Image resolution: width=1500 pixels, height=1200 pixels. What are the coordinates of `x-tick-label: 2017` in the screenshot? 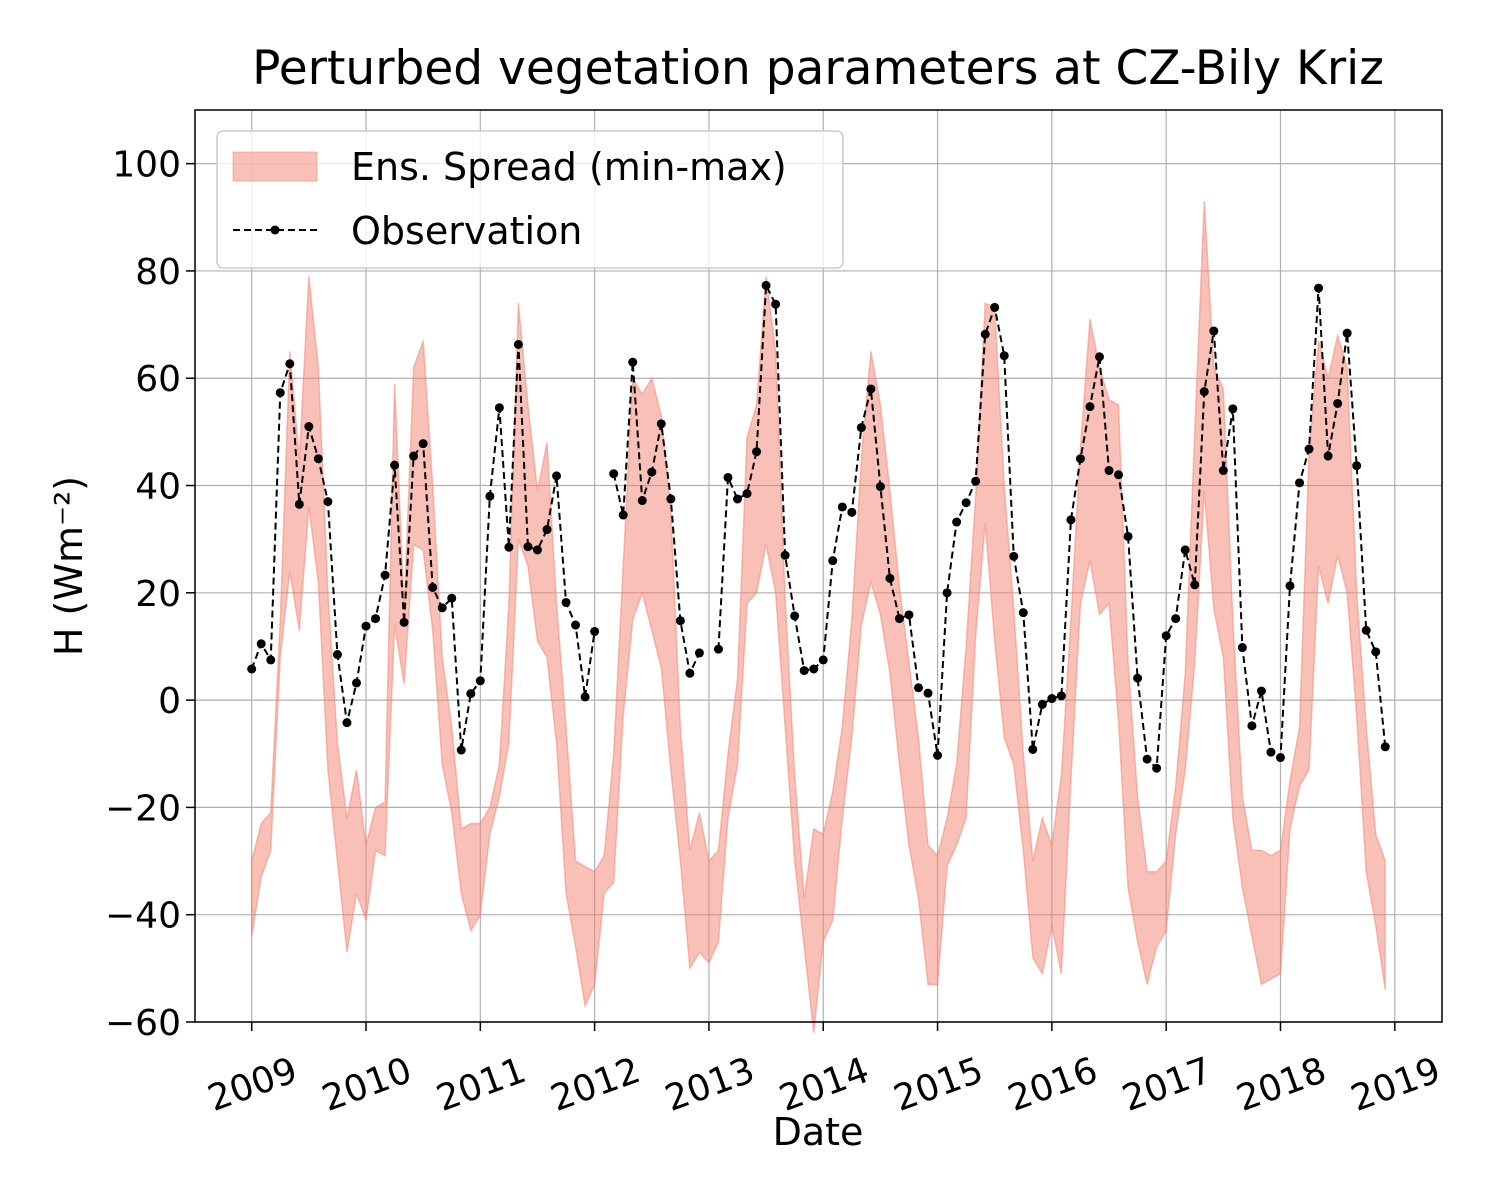 It's located at (1167, 1085).